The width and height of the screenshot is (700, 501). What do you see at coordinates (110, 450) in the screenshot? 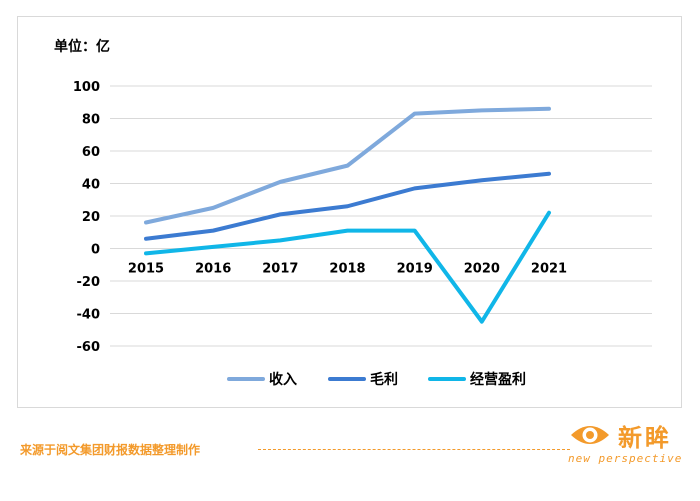
I see `source-note: 来源于阅文集团财报数据整理制作` at bounding box center [110, 450].